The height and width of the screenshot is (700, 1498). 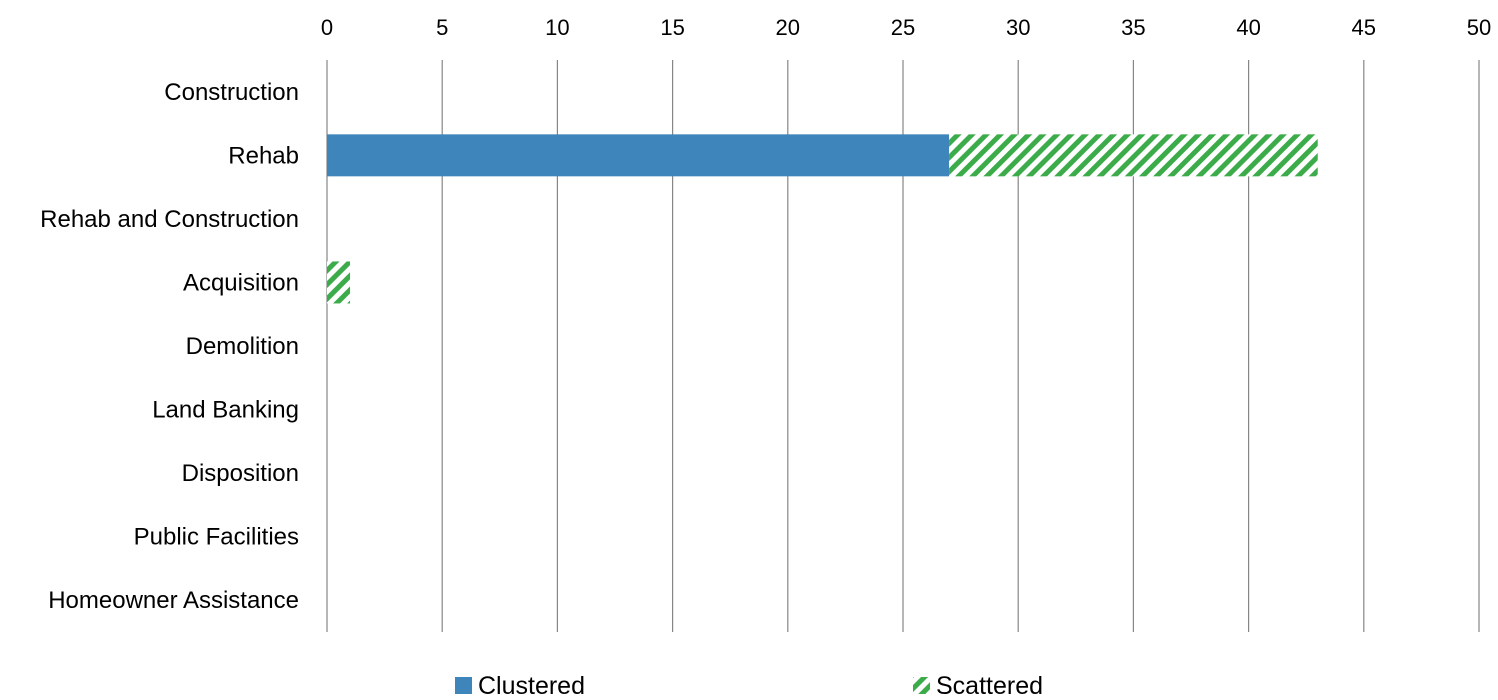 What do you see at coordinates (1133, 27) in the screenshot?
I see `x-tick-label: 35` at bounding box center [1133, 27].